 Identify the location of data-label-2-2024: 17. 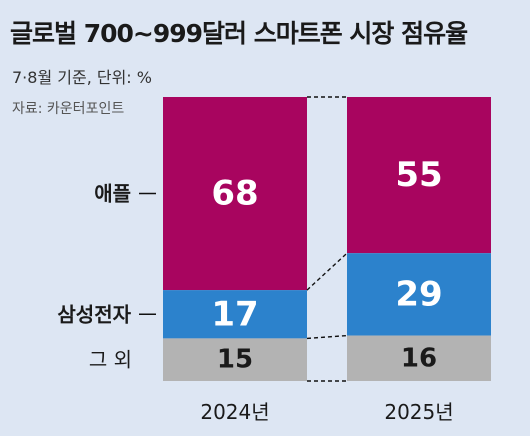
(234, 314).